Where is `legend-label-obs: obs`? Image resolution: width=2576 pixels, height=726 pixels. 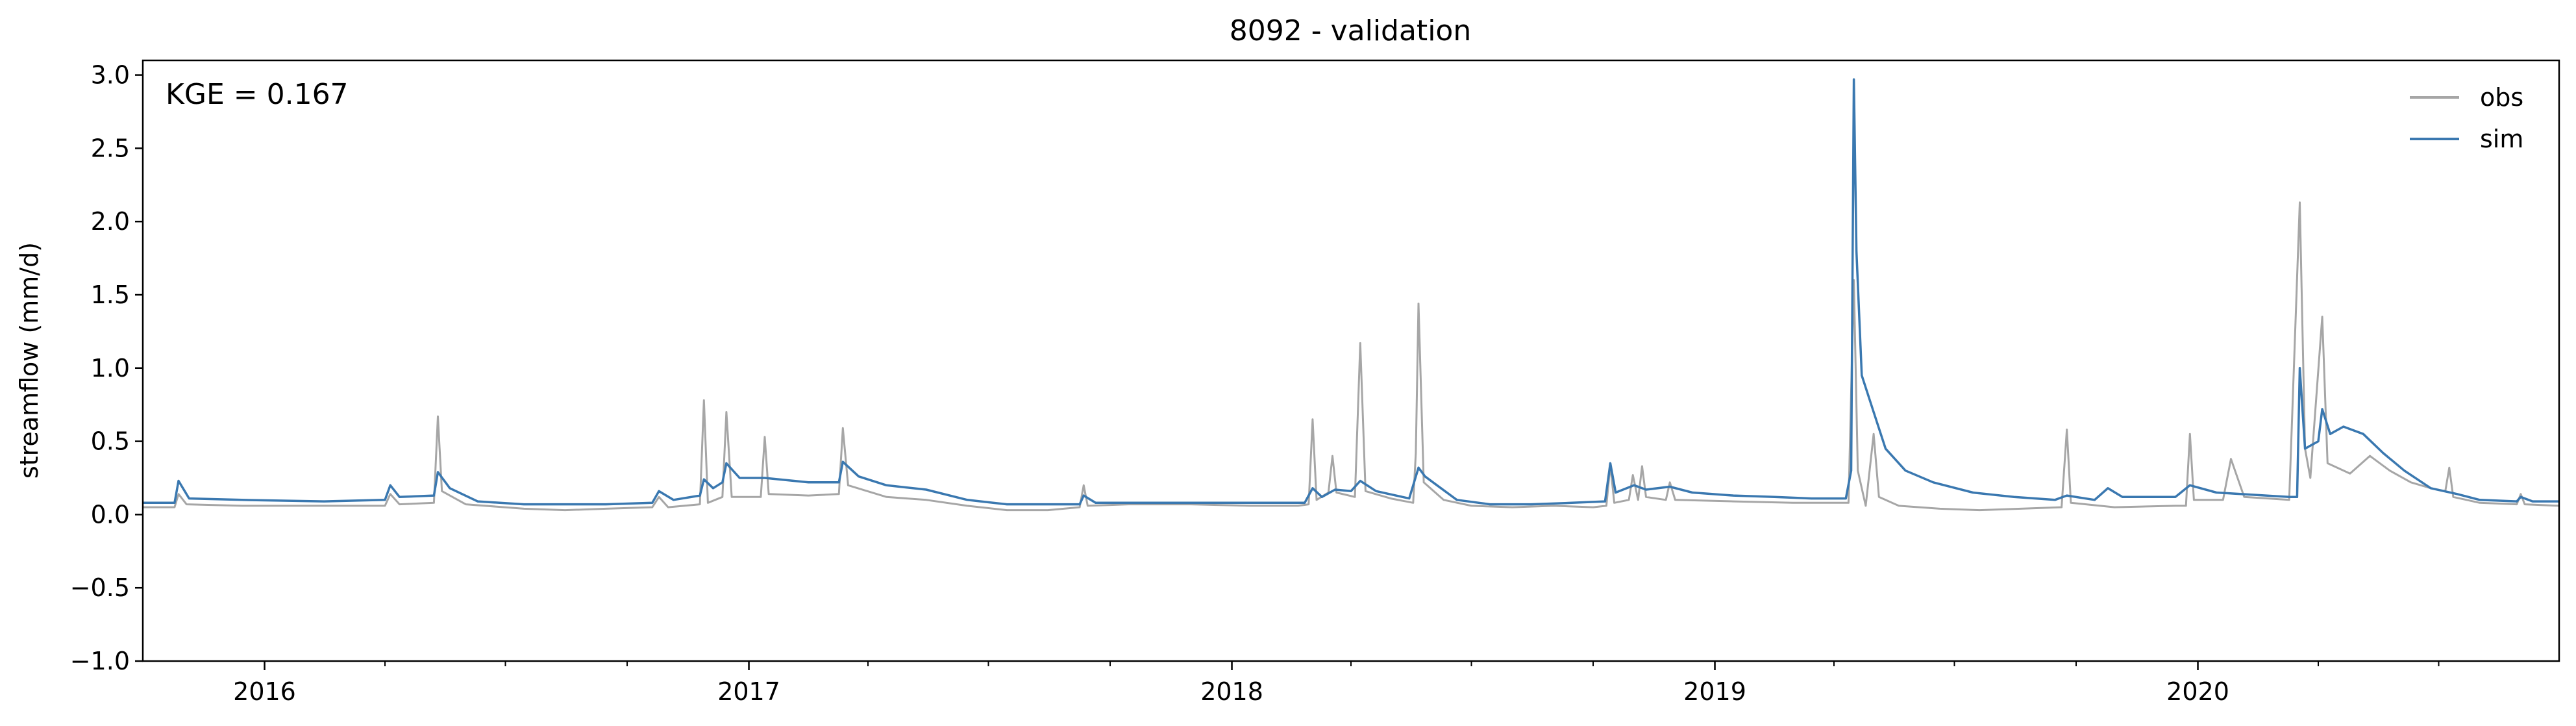 legend-label-obs: obs is located at coordinates (2501, 97).